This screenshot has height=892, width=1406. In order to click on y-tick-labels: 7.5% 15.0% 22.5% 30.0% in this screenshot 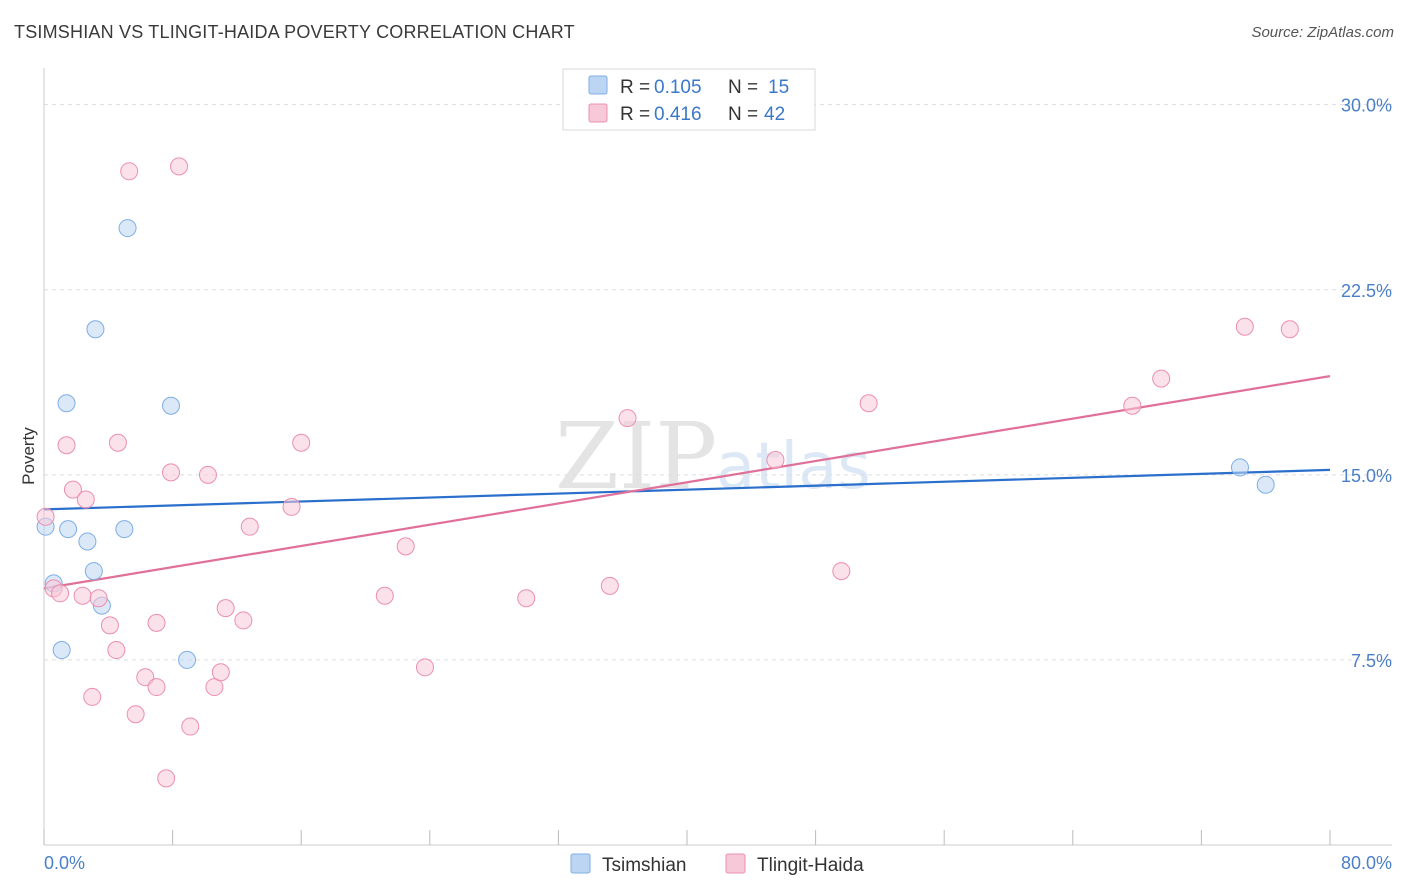, I will do `click(1366, 383)`.